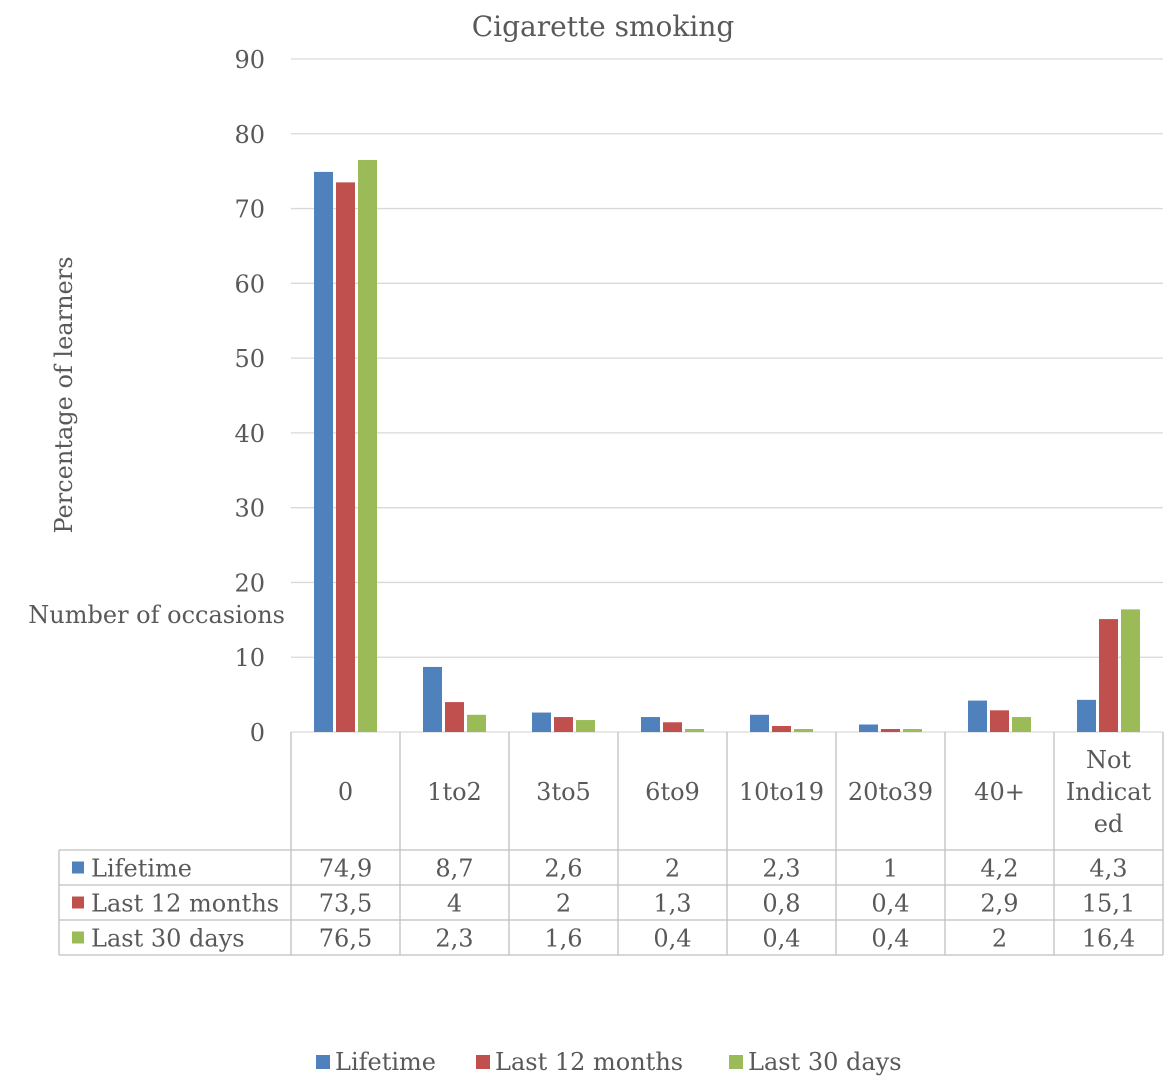 The height and width of the screenshot is (1085, 1171). Describe the element at coordinates (999, 792) in the screenshot. I see `category-label: 40+` at that location.